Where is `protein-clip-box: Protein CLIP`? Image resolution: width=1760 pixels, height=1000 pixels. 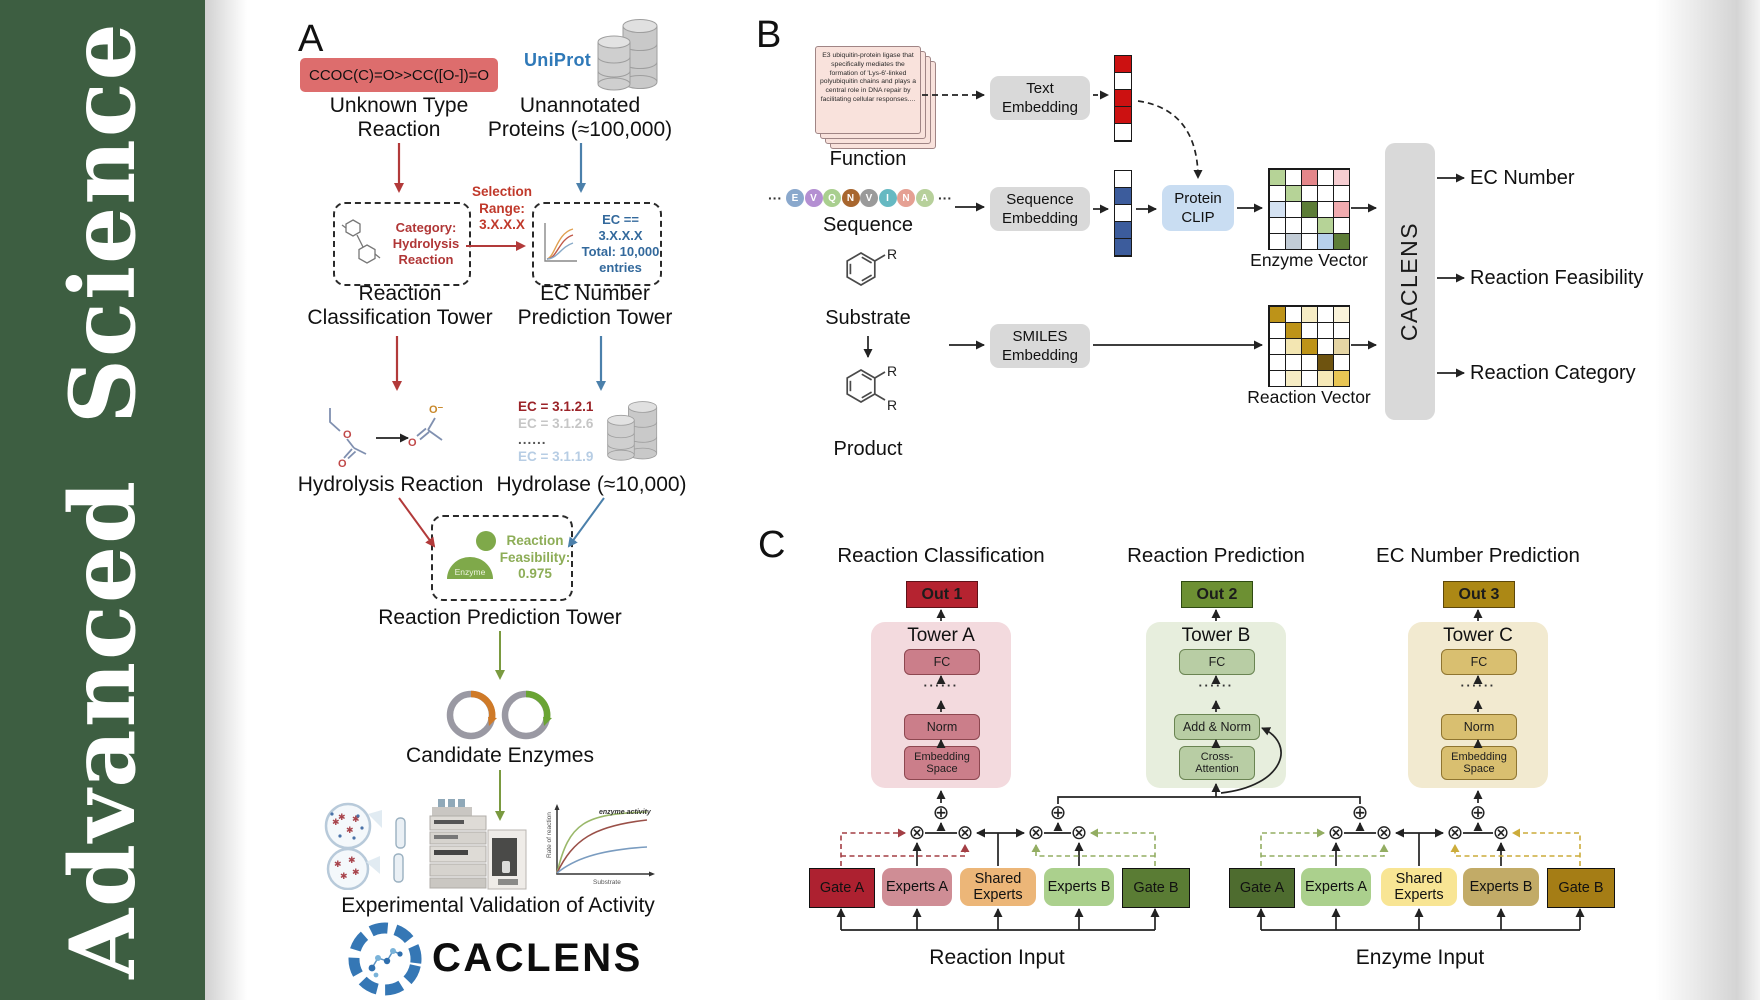
protein-clip-box: Protein CLIP is located at coordinates (1198, 208).